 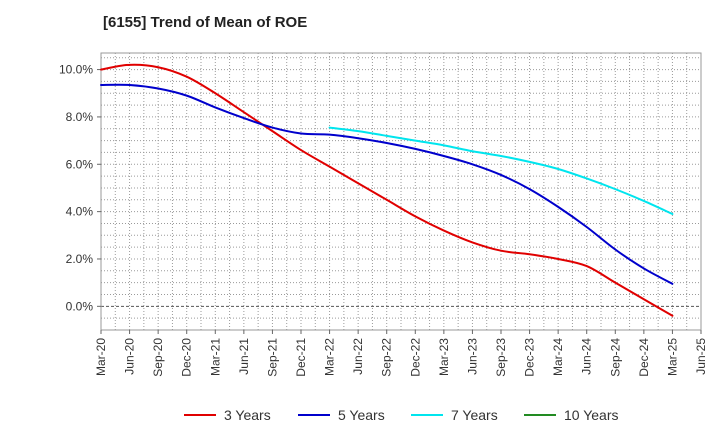 What do you see at coordinates (80, 164) in the screenshot?
I see `y-tick-label: 6.0%` at bounding box center [80, 164].